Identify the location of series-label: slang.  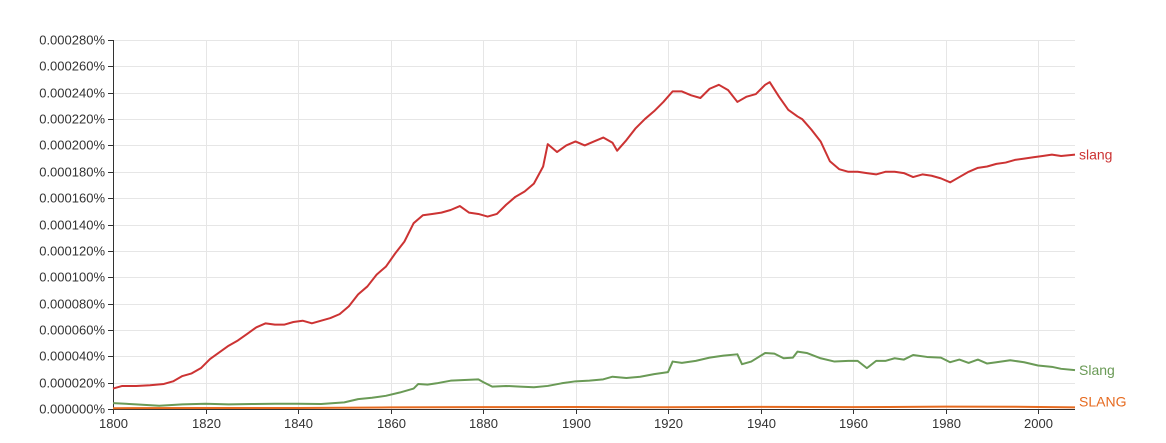
(1095, 155).